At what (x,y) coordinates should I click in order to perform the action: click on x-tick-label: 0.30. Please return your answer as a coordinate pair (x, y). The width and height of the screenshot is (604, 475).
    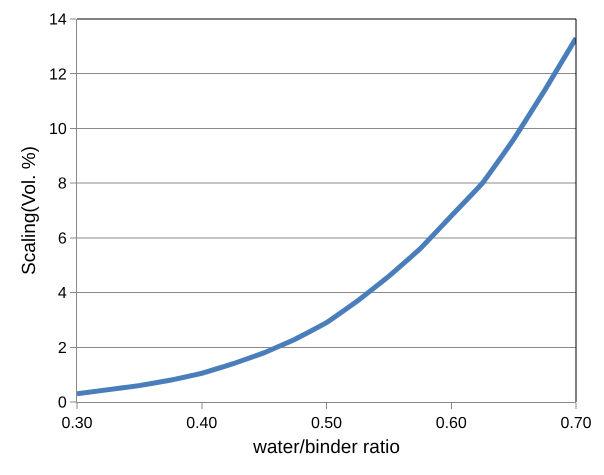
    Looking at the image, I should click on (77, 423).